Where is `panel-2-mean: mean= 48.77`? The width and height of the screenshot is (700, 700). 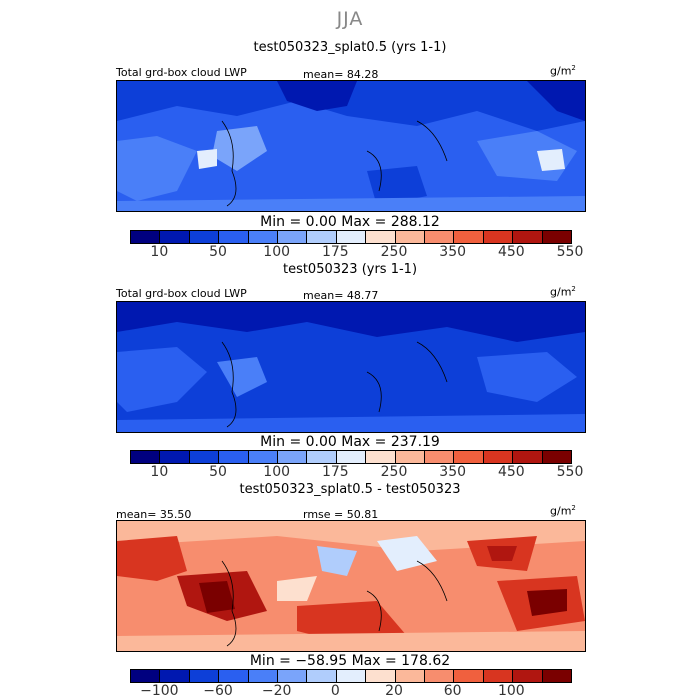 panel-2-mean: mean= 48.77 is located at coordinates (341, 295).